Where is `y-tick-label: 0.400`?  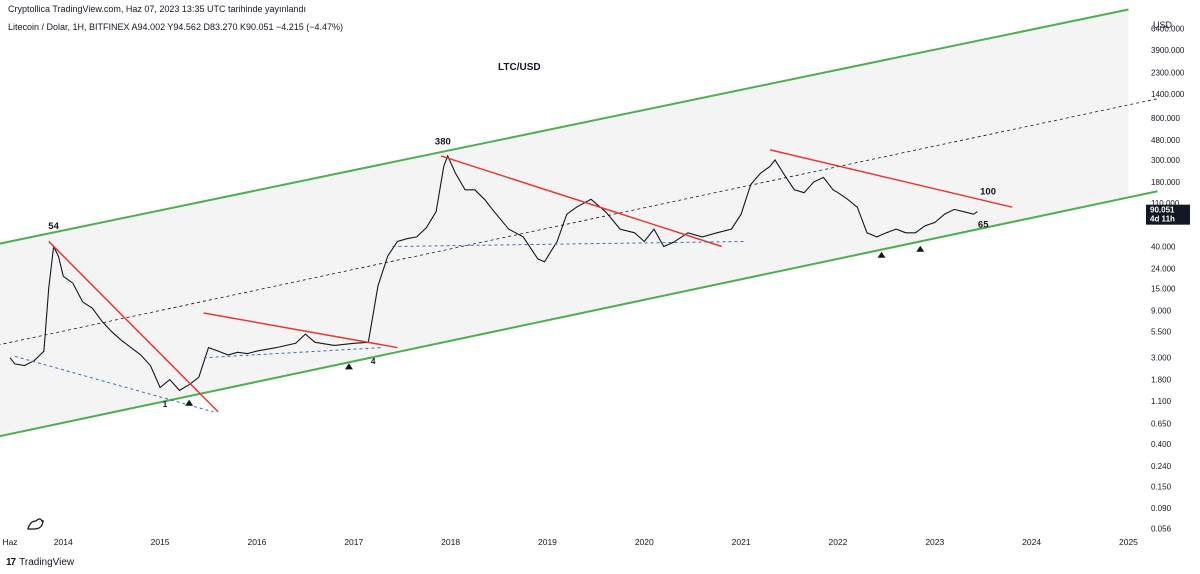 y-tick-label: 0.400 is located at coordinates (1161, 444).